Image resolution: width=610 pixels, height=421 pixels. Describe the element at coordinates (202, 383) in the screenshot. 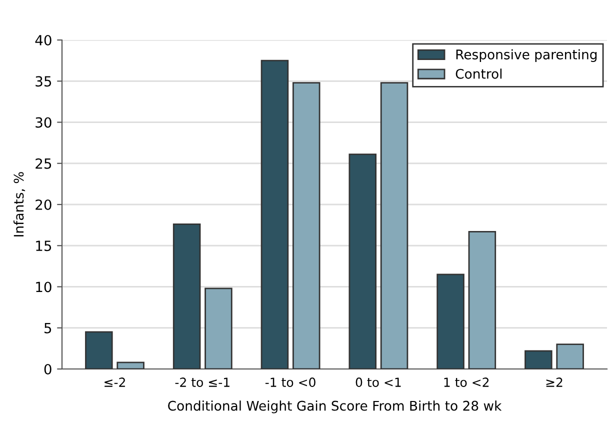

I see `x-tick-label: -2 to ≤-1` at that location.